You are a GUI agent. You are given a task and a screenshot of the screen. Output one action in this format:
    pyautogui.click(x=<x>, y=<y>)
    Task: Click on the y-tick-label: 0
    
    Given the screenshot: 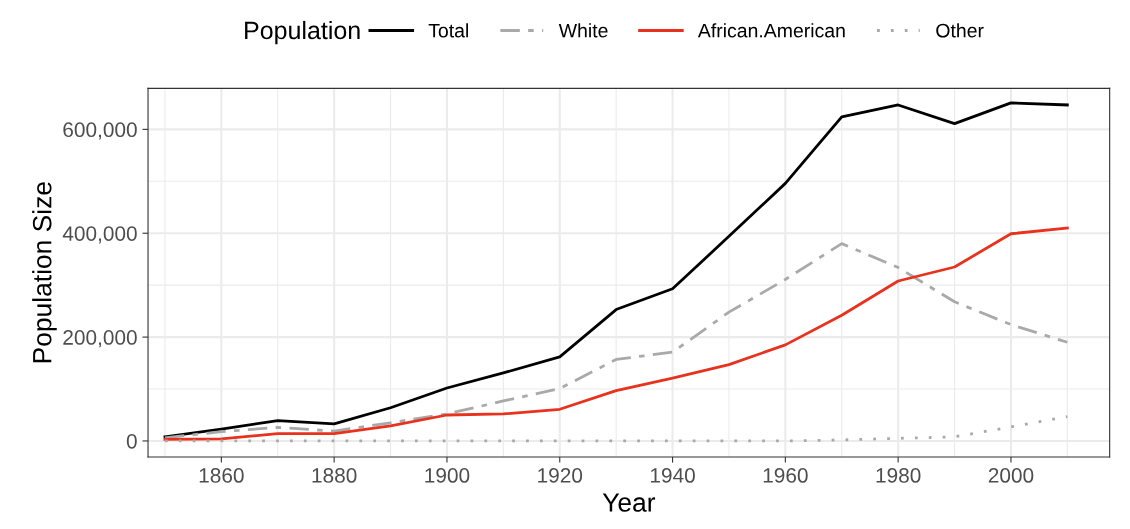 What is the action you would take?
    pyautogui.click(x=131, y=441)
    